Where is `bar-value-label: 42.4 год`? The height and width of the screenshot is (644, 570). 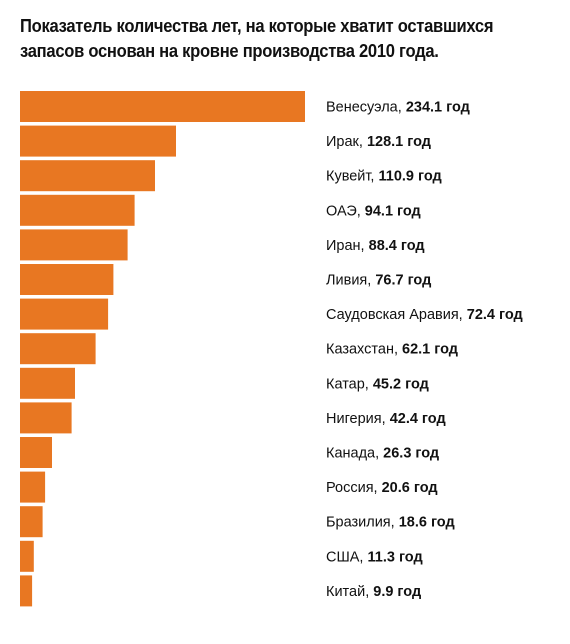
bar-value-label: 42.4 год is located at coordinates (418, 419).